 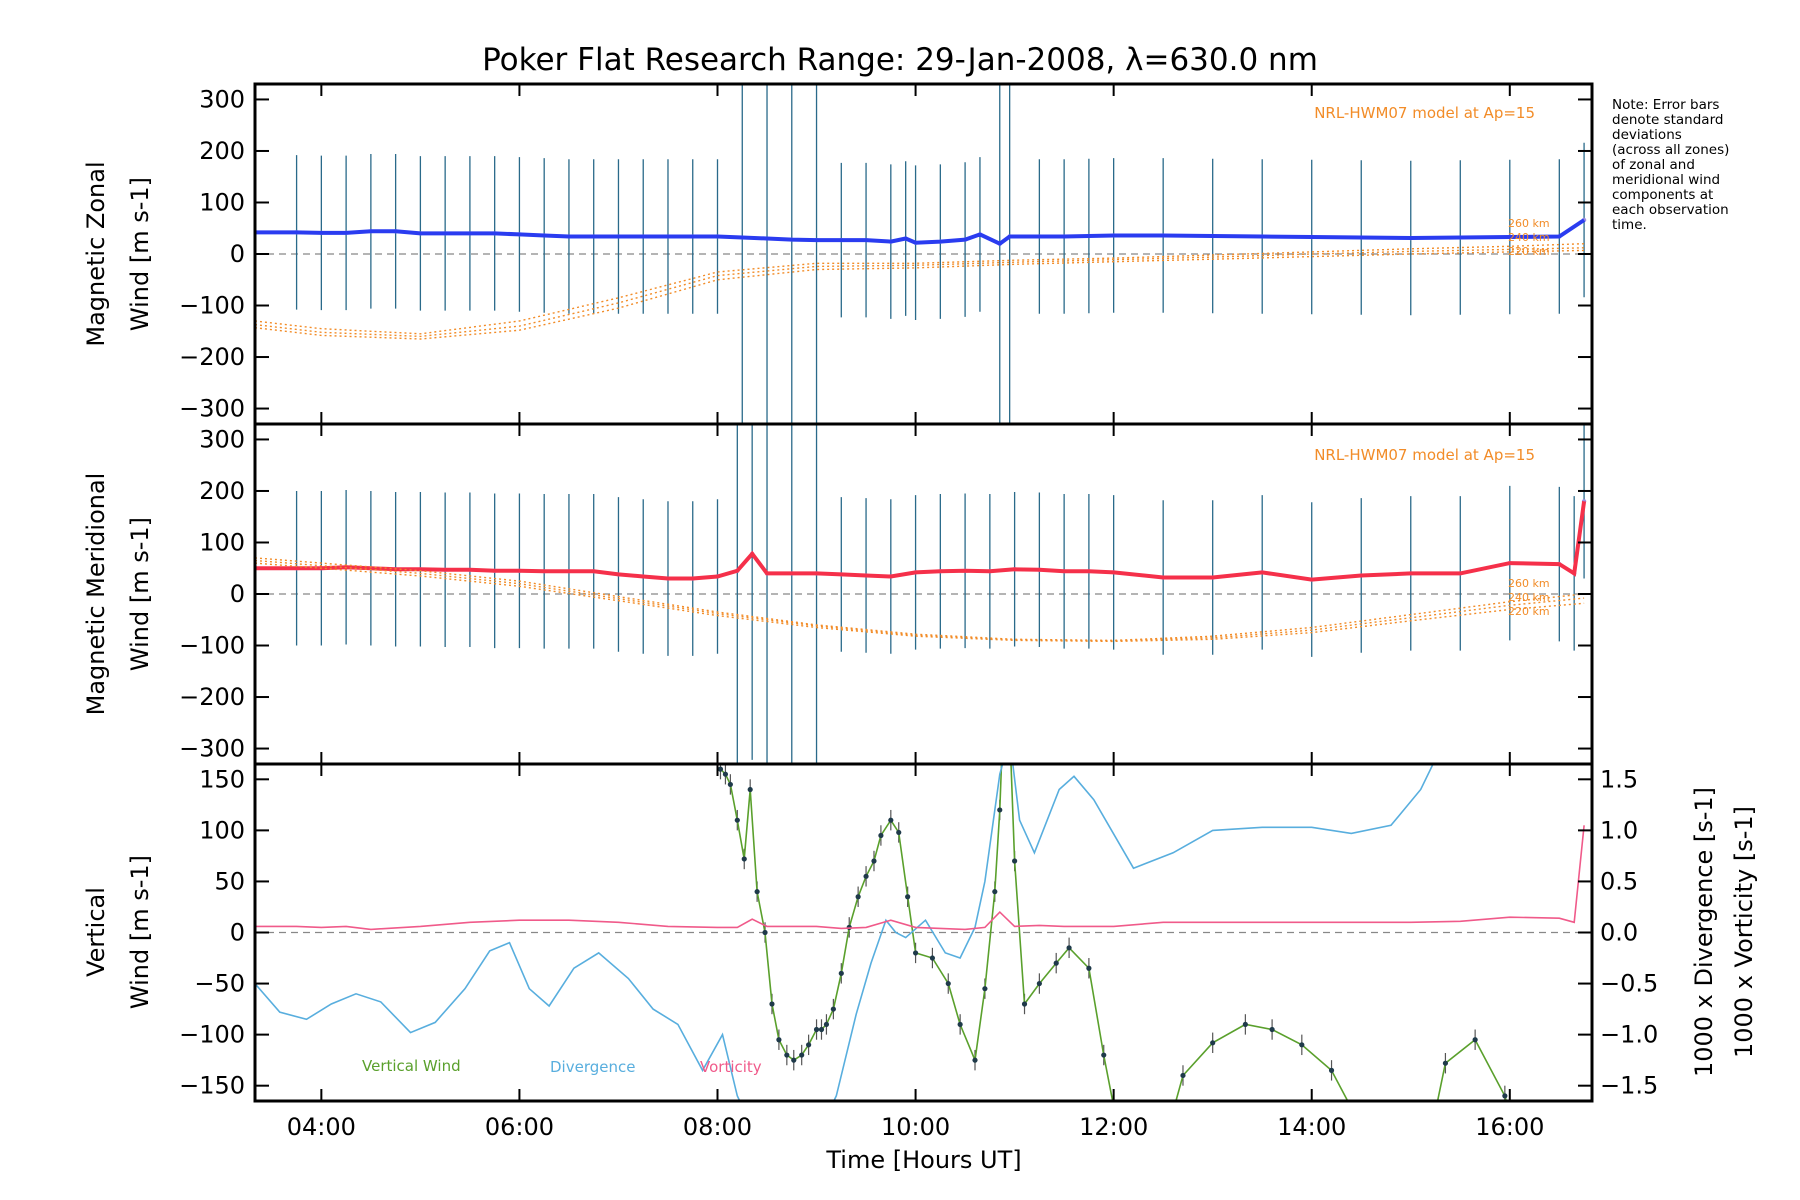 I want to click on legend-vertical-wind: Vertical Wind, so click(x=411, y=1066).